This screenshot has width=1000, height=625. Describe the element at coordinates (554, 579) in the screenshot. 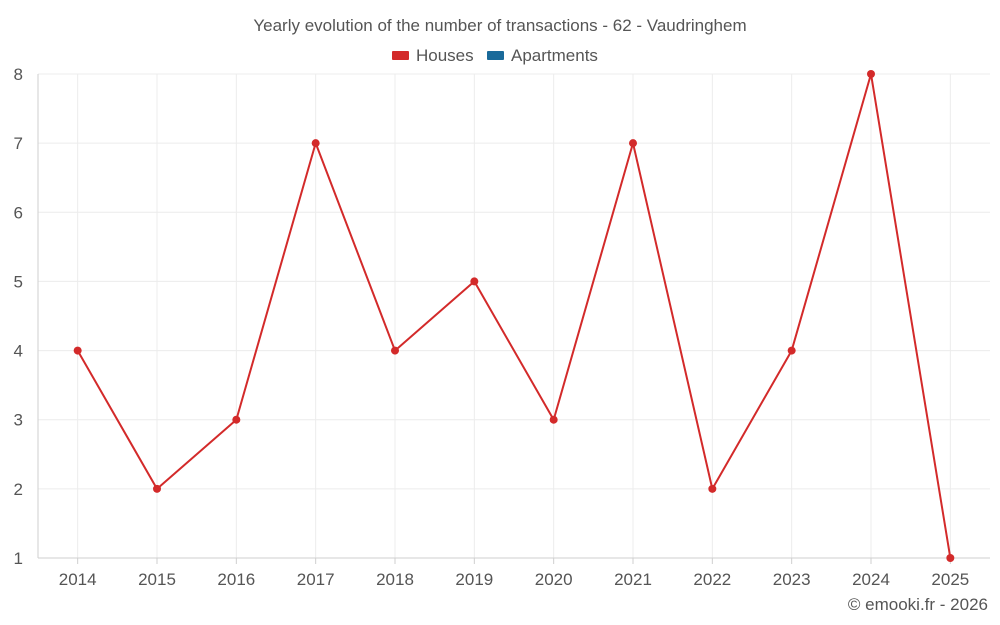

I see `x-tick-label: 2020` at that location.